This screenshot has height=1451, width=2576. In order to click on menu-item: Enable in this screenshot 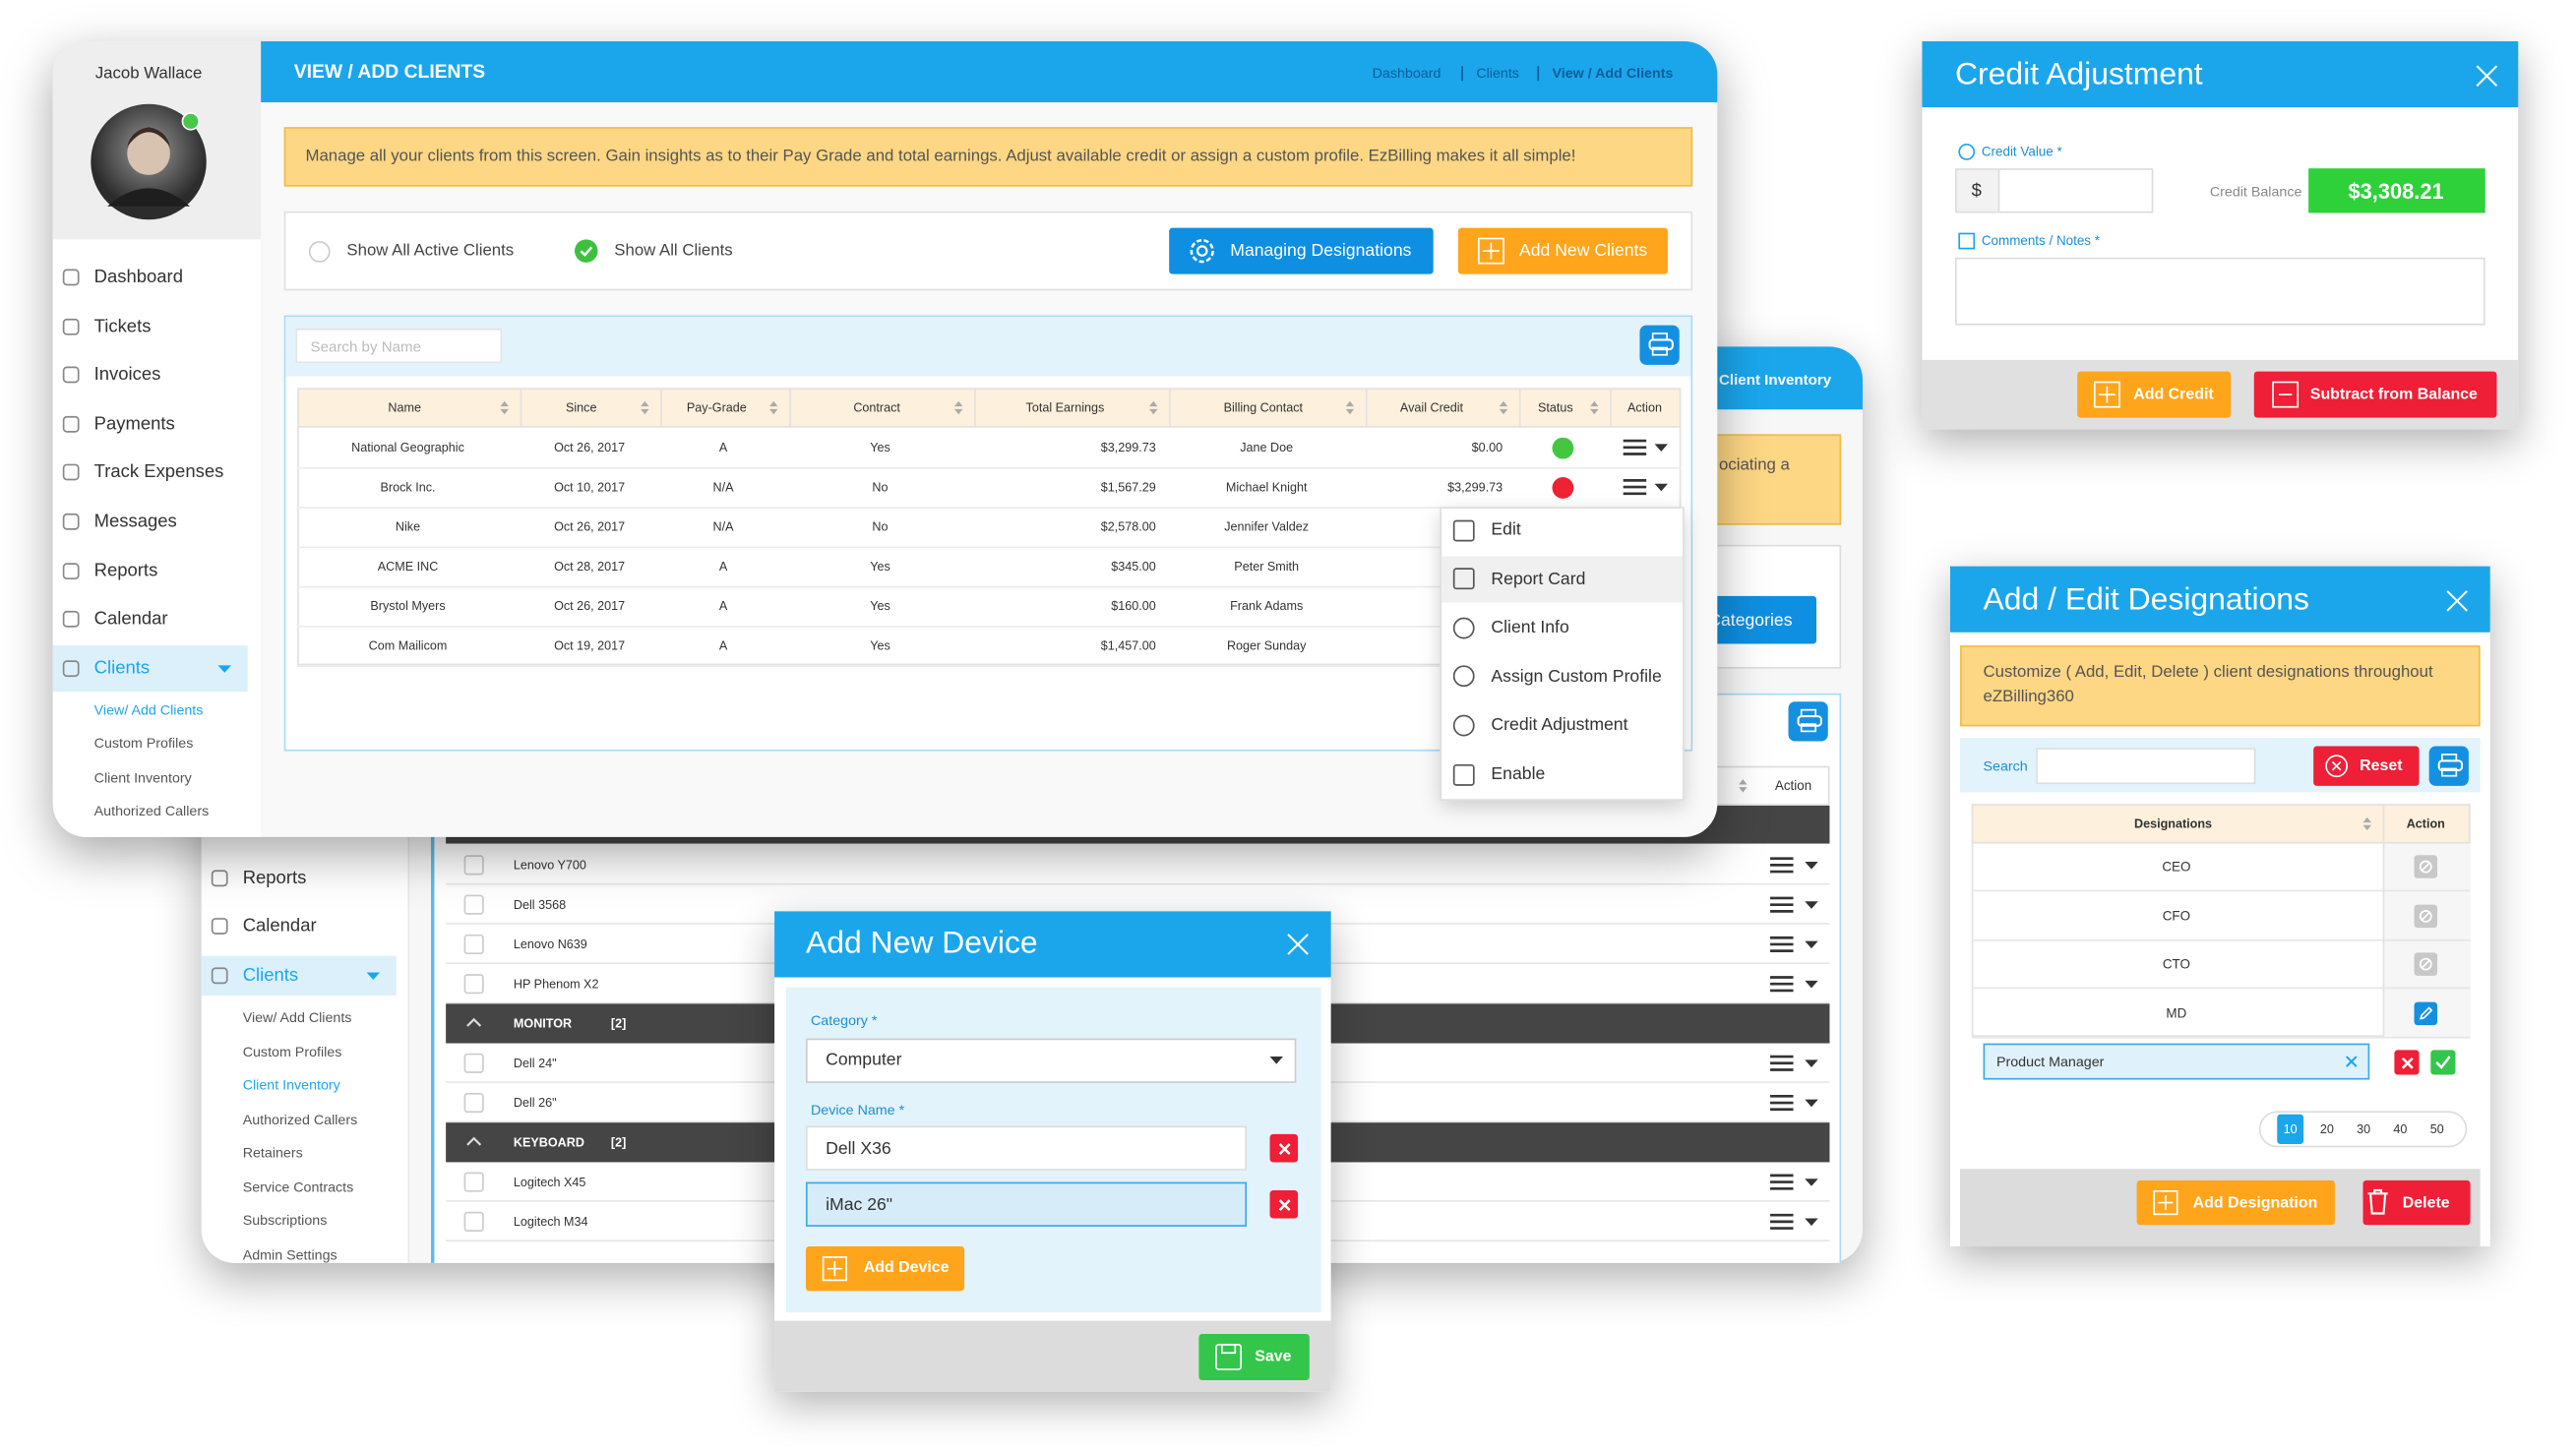, I will do `click(1518, 774)`.